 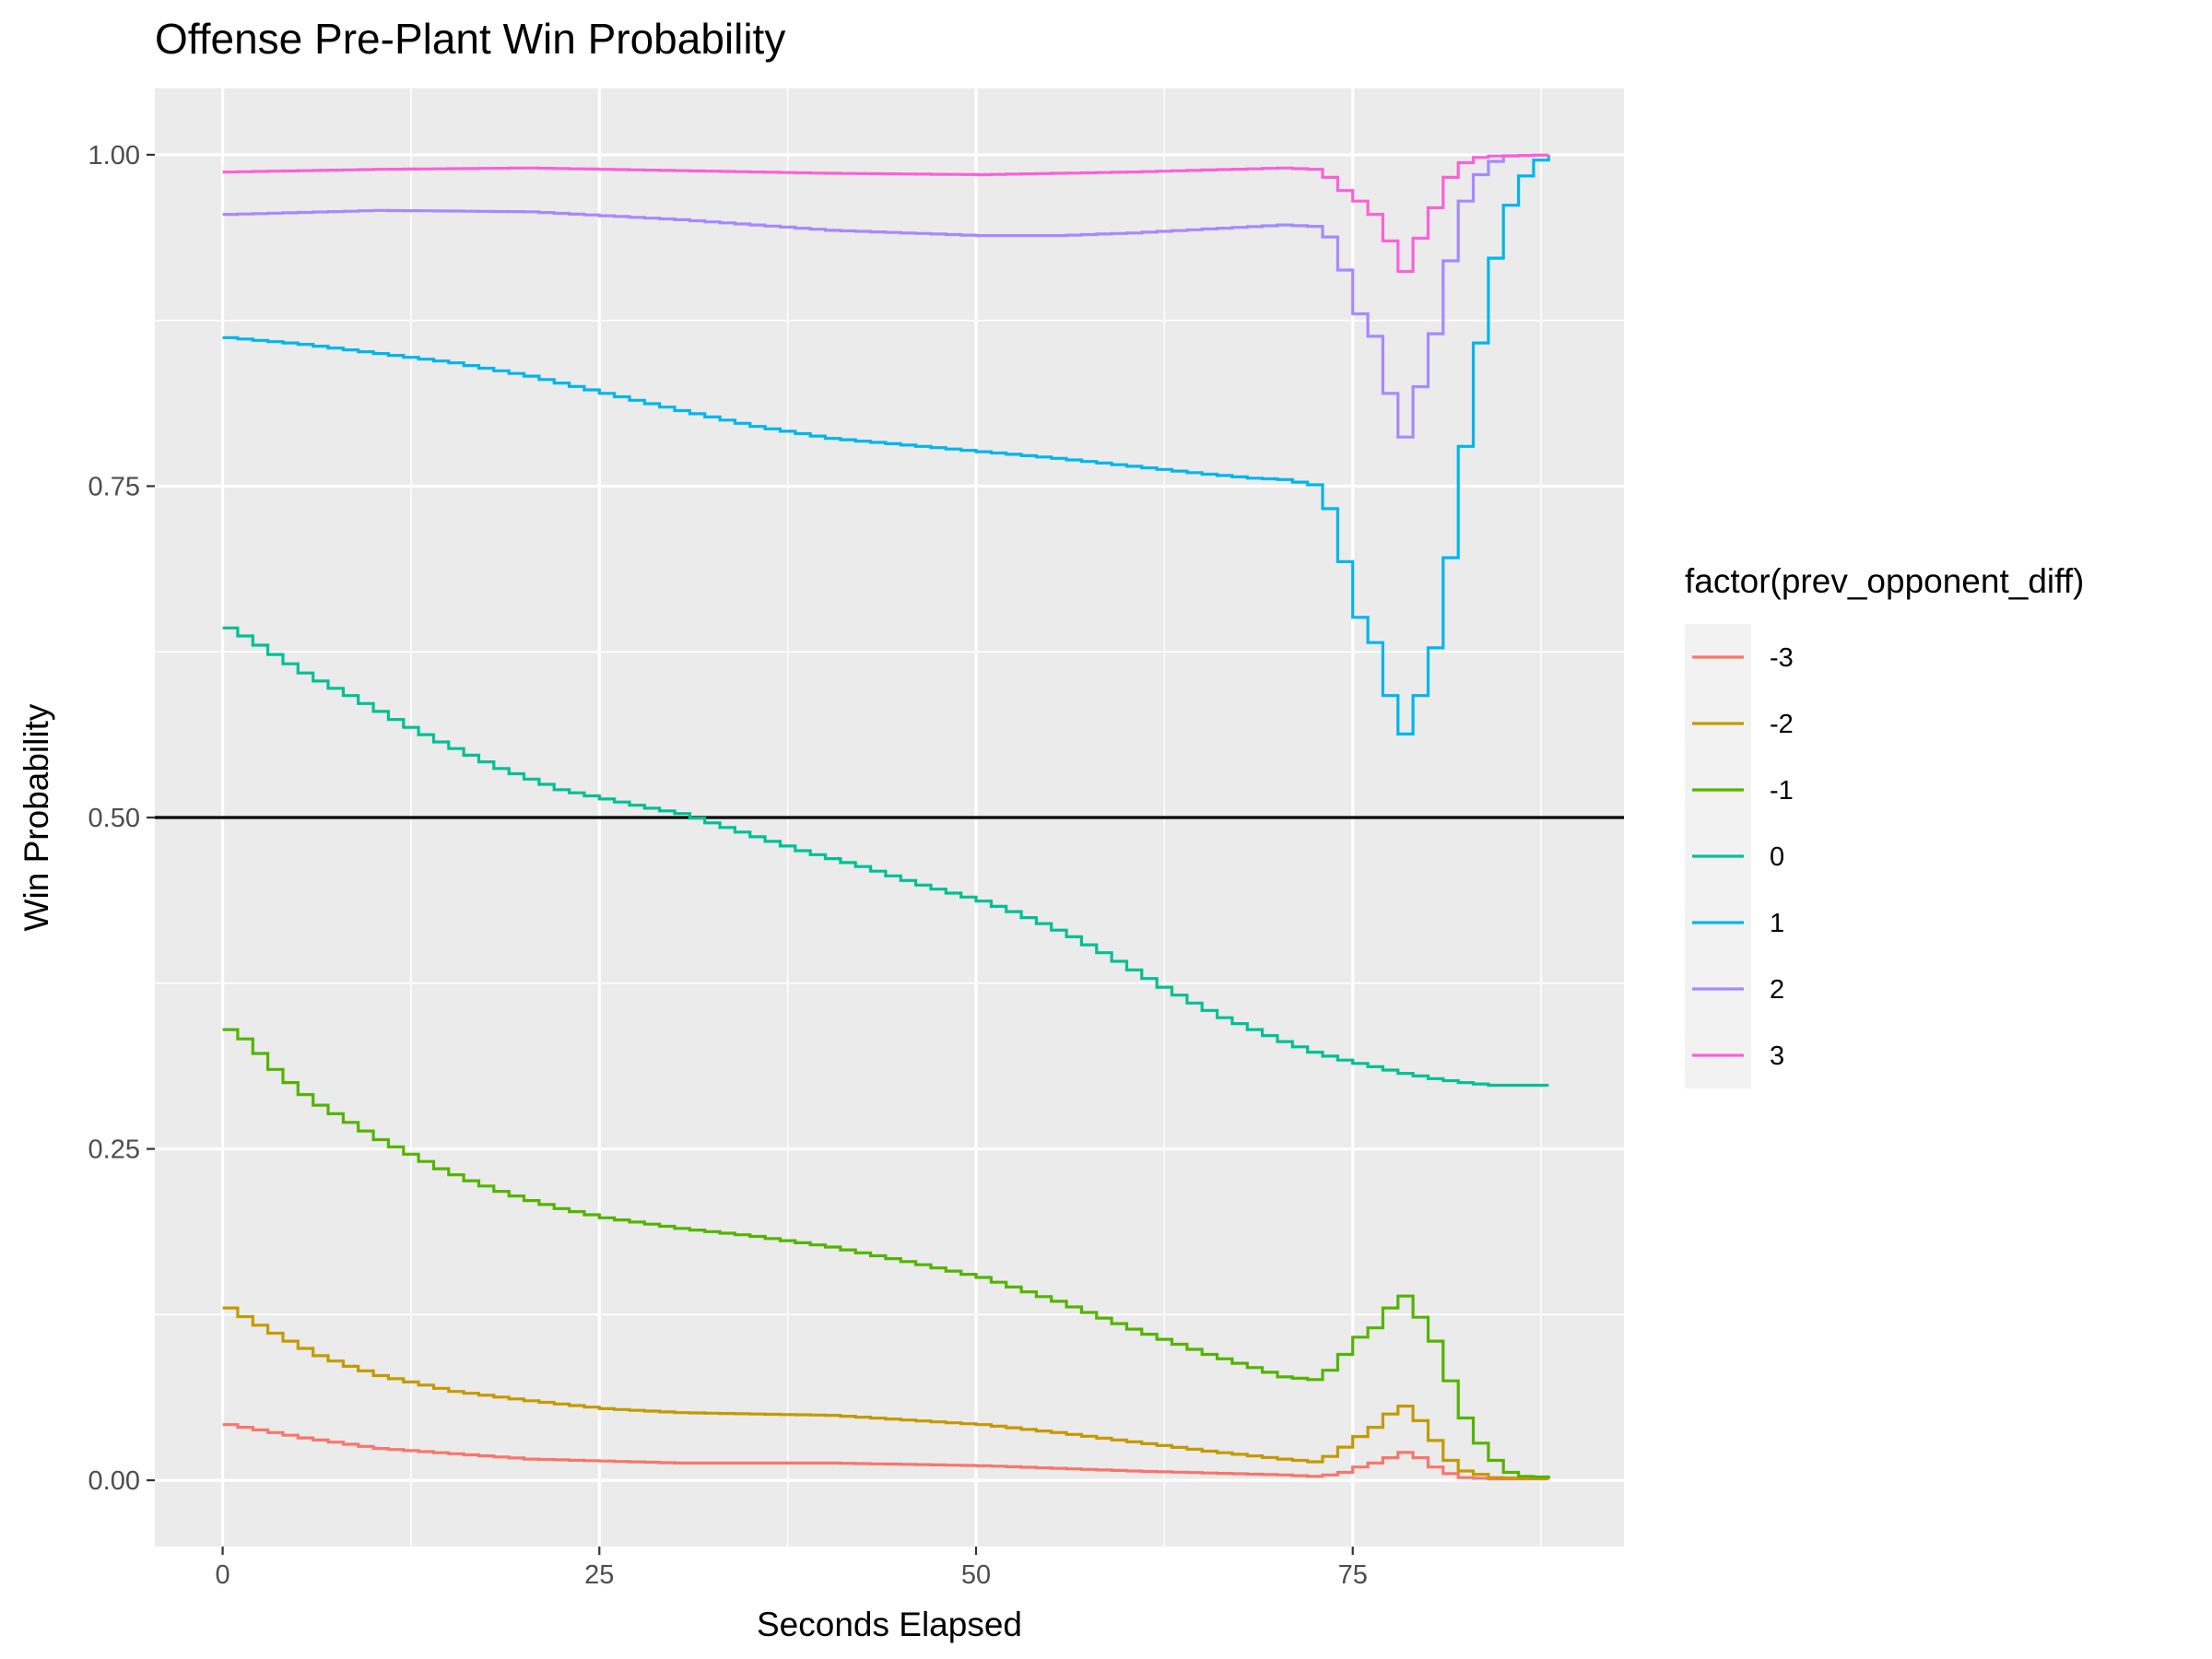 What do you see at coordinates (1777, 1056) in the screenshot?
I see `legend-label-3: 3` at bounding box center [1777, 1056].